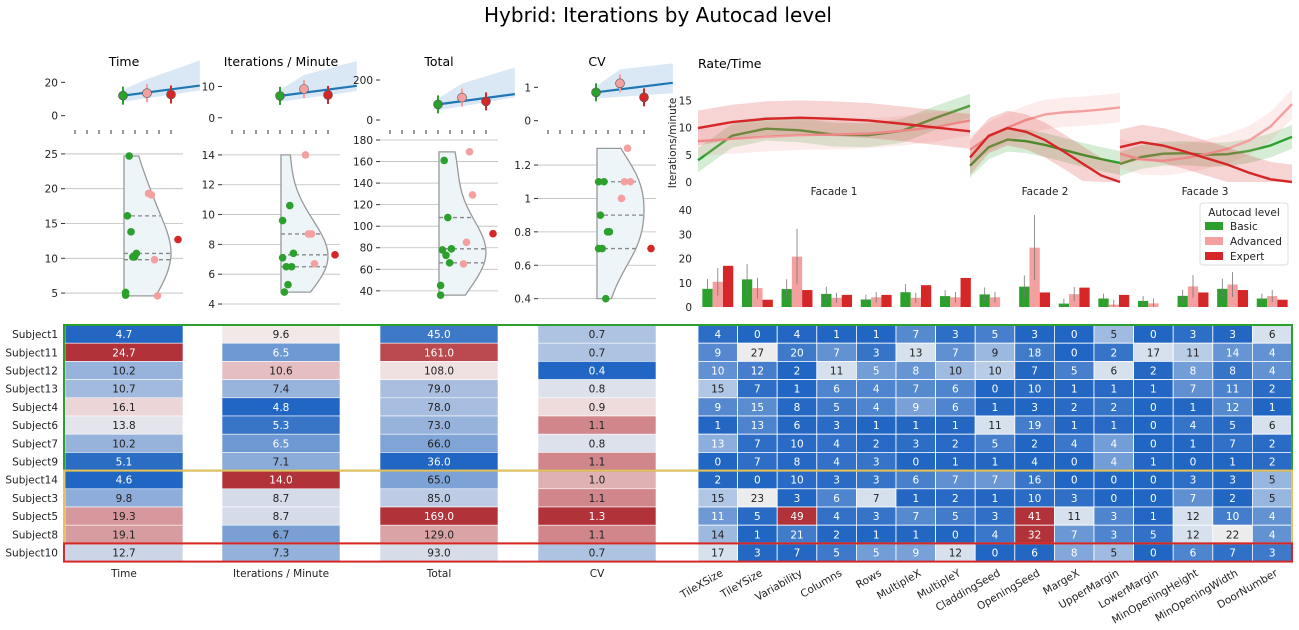  I want to click on heat-cell-value: 5.3, so click(281, 426).